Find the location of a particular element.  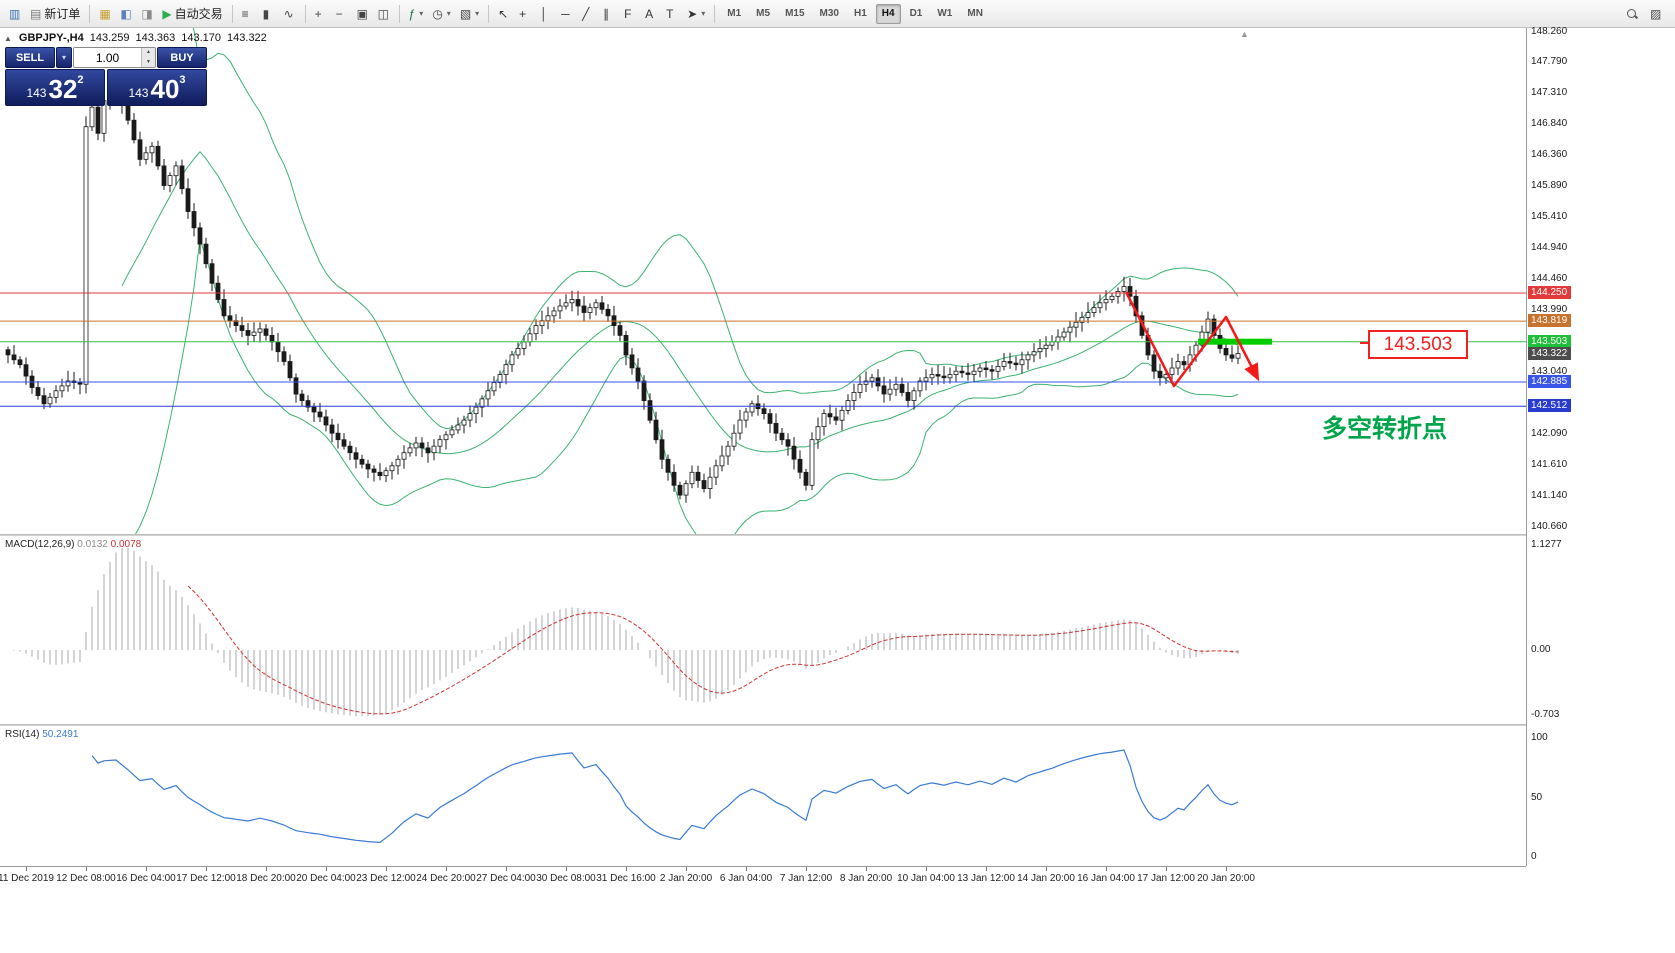

time-label: 11 Dec 2019 is located at coordinates (27, 878).